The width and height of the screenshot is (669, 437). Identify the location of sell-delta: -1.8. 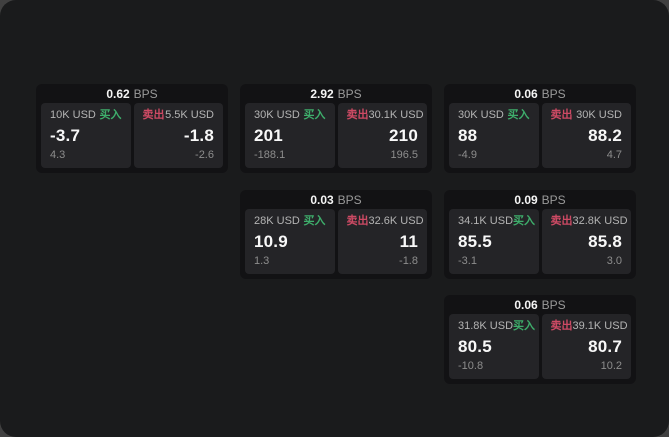
(408, 261).